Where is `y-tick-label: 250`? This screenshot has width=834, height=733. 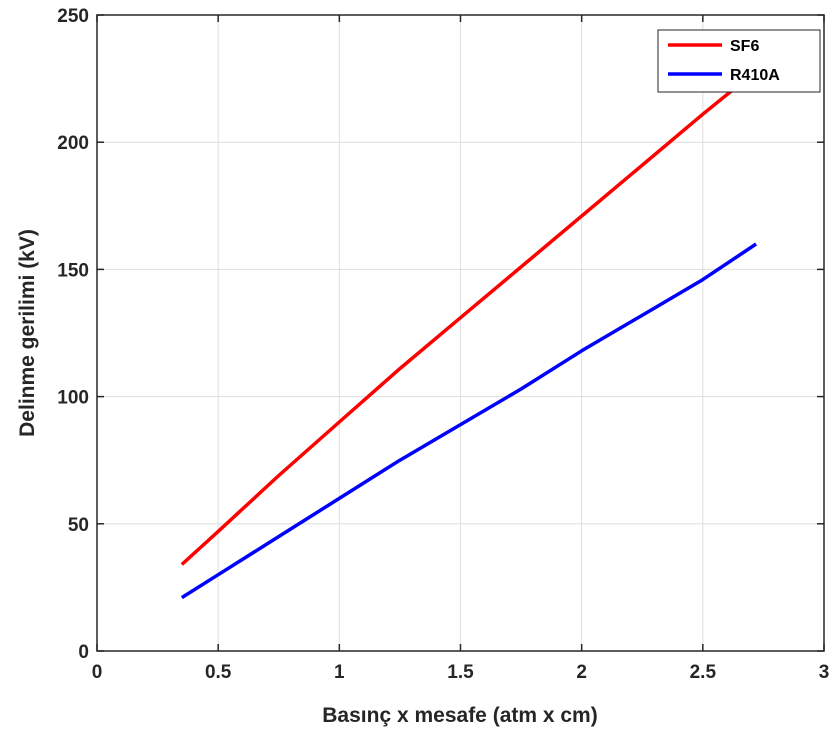 y-tick-label: 250 is located at coordinates (73, 16).